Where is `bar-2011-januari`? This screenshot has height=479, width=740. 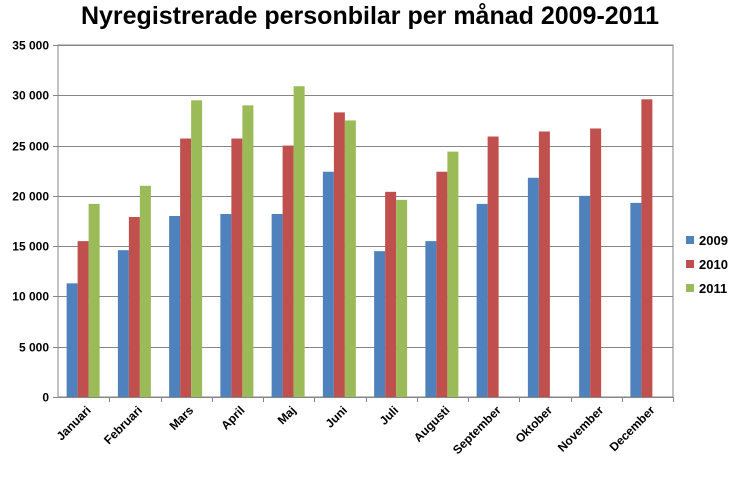
bar-2011-januari is located at coordinates (94, 300).